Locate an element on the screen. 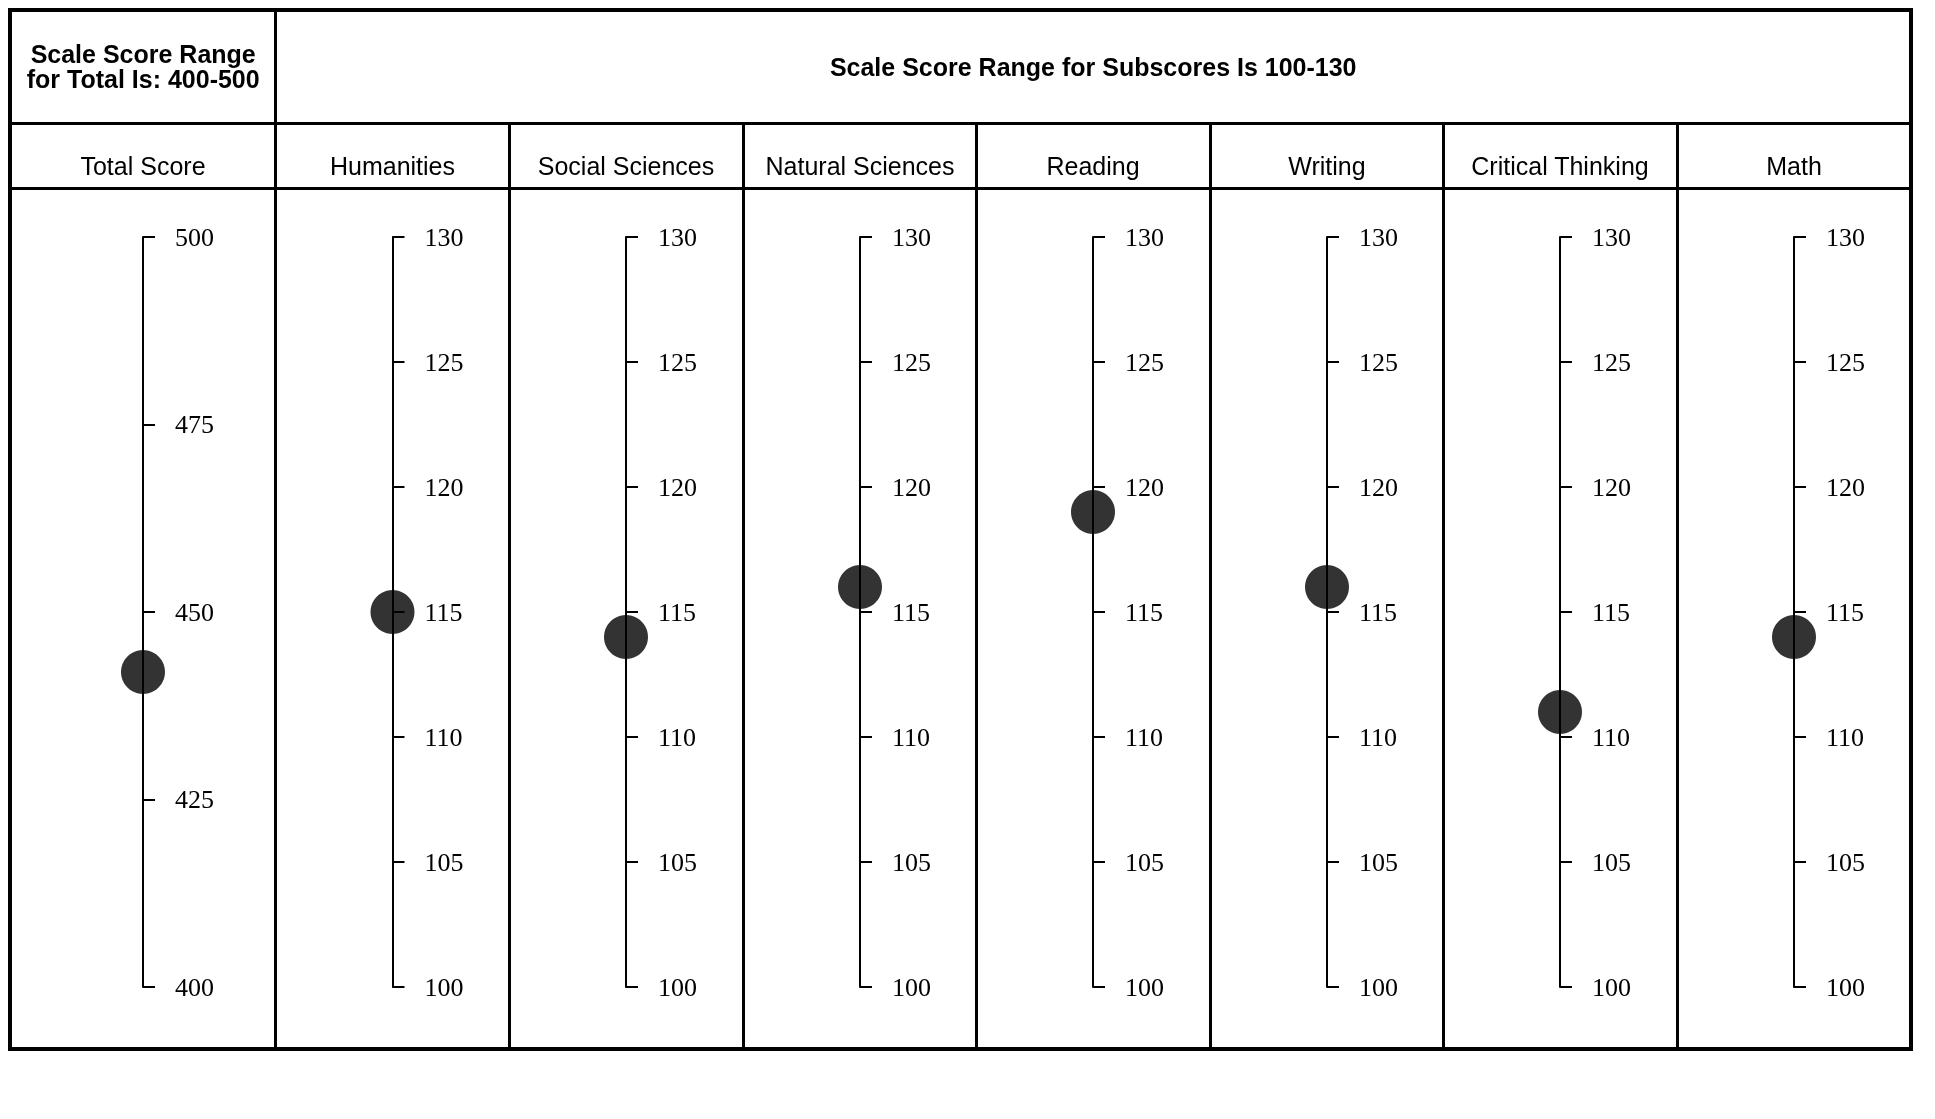 This screenshot has width=1935, height=1119. y-tick-label: 425 is located at coordinates (194, 799).